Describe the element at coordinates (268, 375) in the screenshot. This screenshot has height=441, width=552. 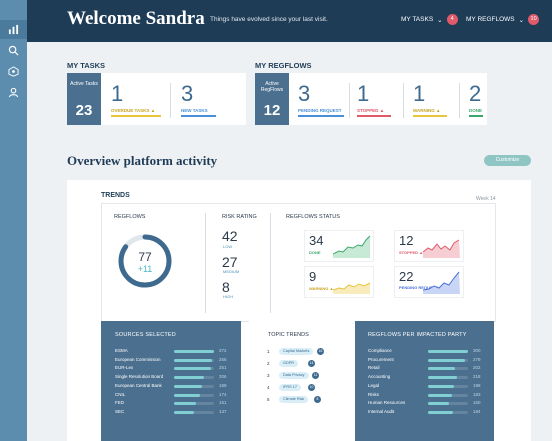
I see `topic-rank: 3` at that location.